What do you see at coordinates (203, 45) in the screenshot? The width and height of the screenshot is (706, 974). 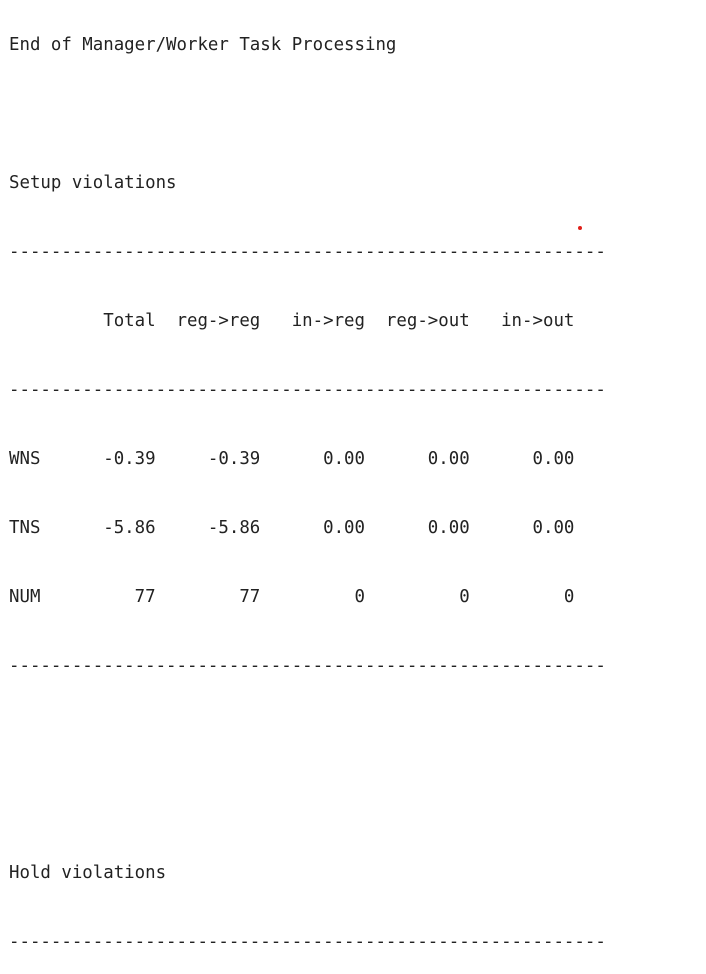 I see `terminal-line-title: End of Manager/Worker Task Processing` at bounding box center [203, 45].